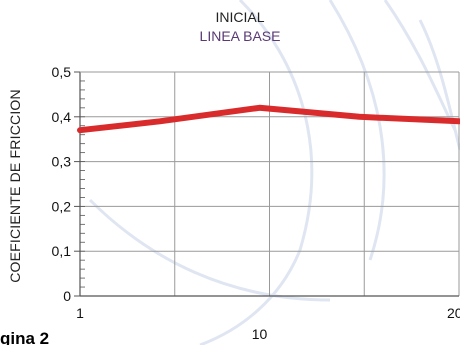 The width and height of the screenshot is (460, 345). I want to click on x-tick-labels: 1 10 20, so click(268, 323).